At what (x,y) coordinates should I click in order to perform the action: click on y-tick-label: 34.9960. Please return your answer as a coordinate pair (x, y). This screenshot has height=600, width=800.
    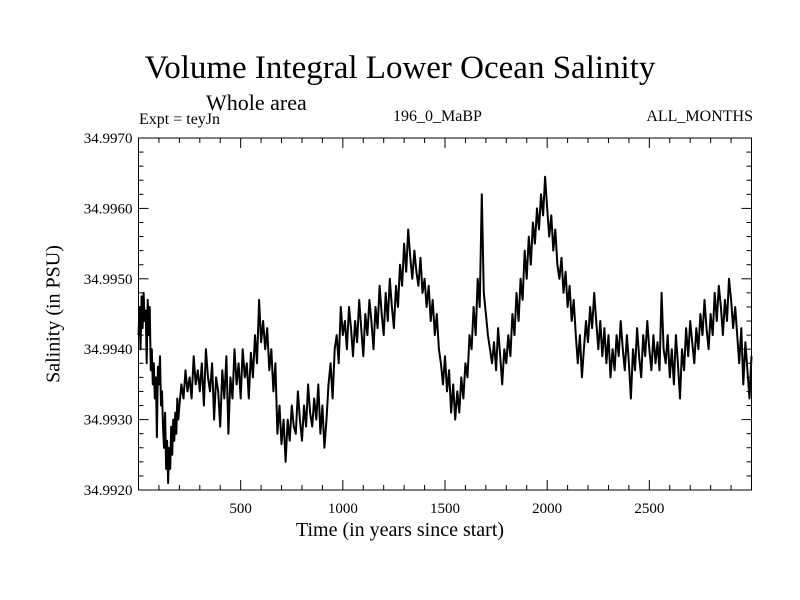
    Looking at the image, I should click on (108, 209).